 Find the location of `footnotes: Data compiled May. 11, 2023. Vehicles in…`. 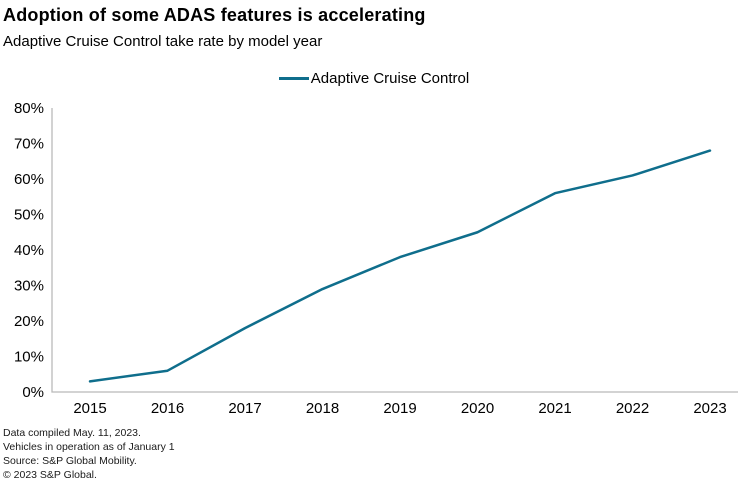

footnotes: Data compiled May. 11, 2023. Vehicles in… is located at coordinates (89, 454).